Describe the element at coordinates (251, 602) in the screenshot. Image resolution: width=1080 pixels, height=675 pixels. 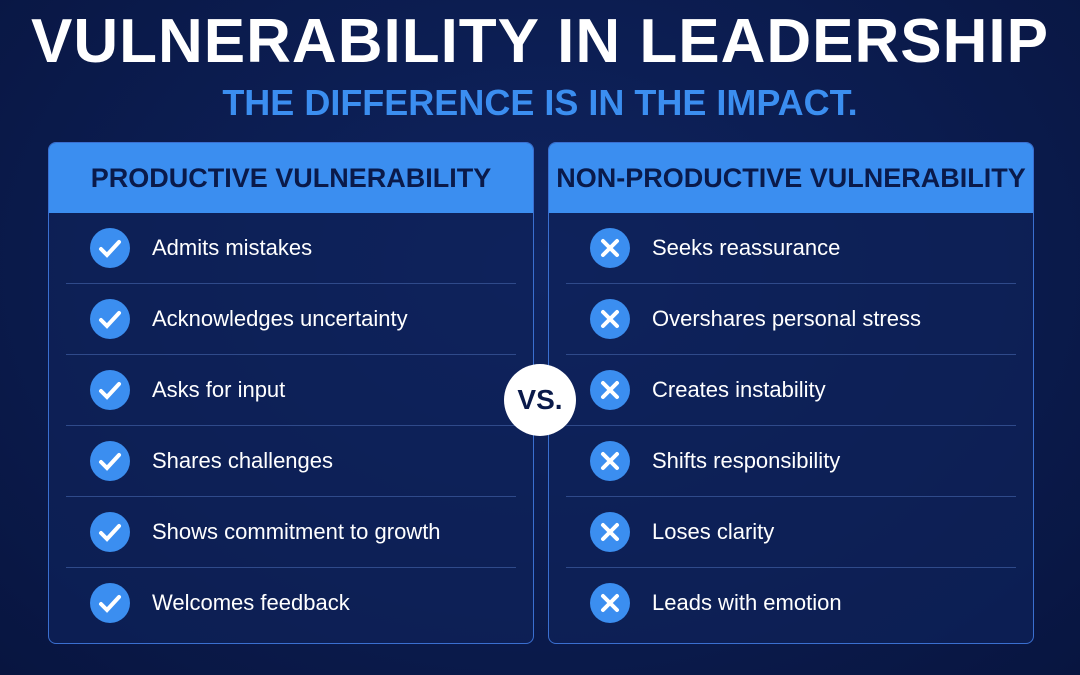
I see `item-text: Welcomes feedback` at that location.